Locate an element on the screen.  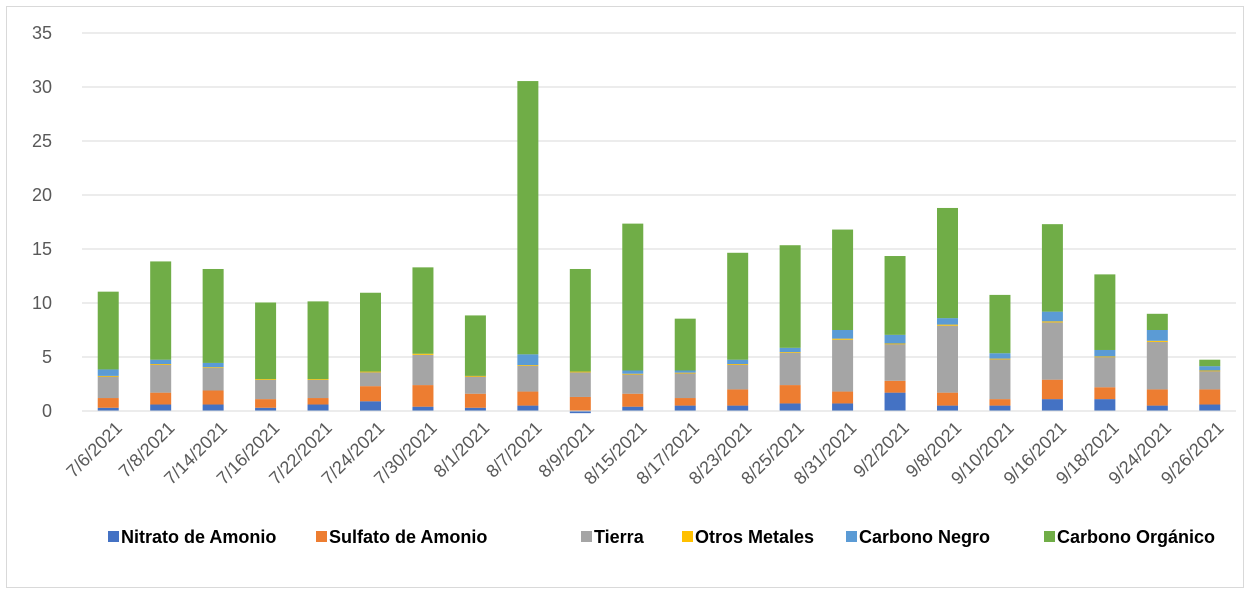
x-tick-label: 8/1/2021 is located at coordinates (462, 450).